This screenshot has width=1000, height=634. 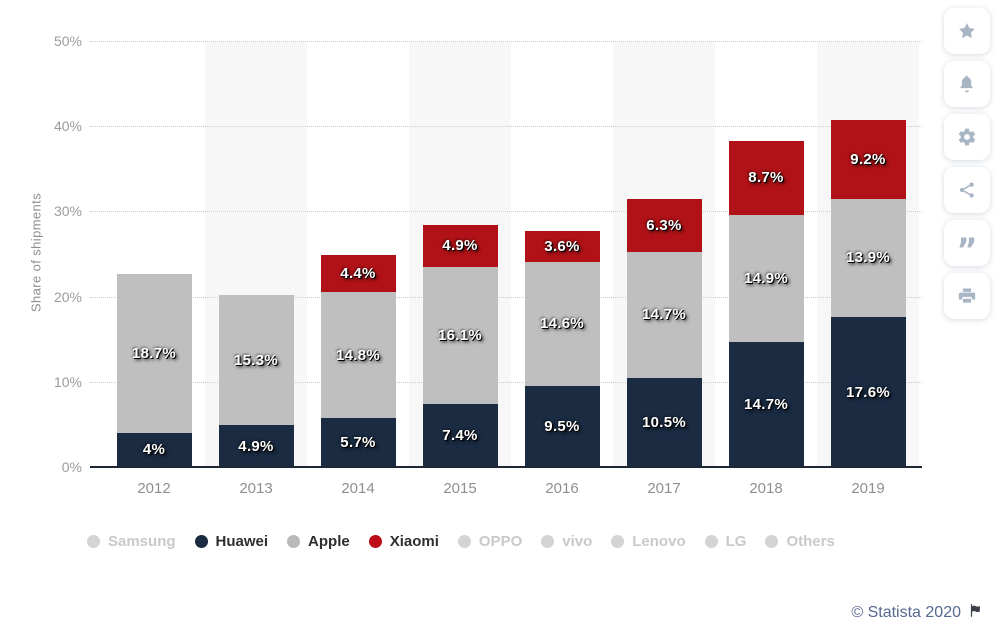 What do you see at coordinates (464, 541) in the screenshot?
I see `legend-dot-oppo` at bounding box center [464, 541].